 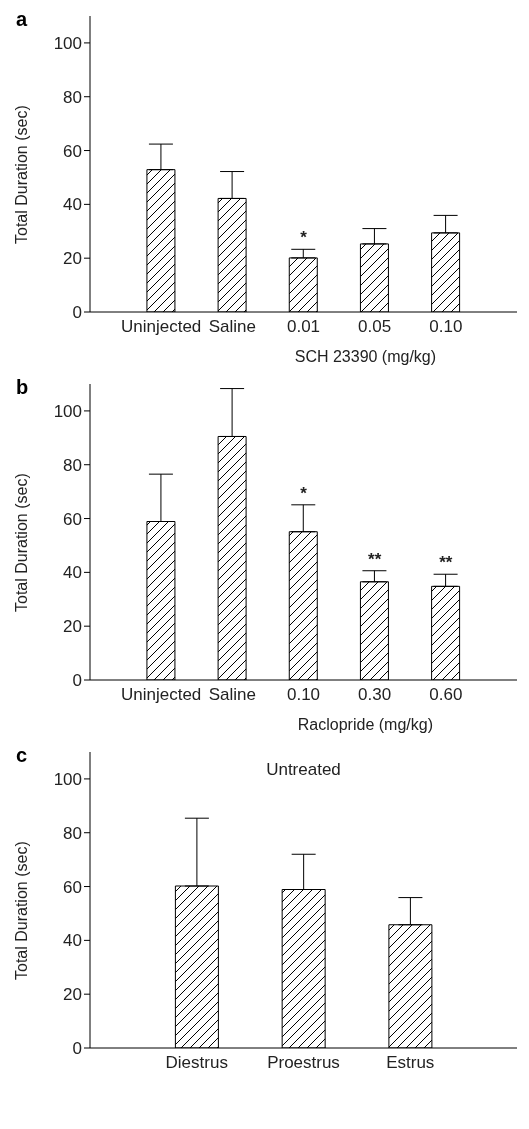 What do you see at coordinates (22, 19) in the screenshot?
I see `chart-title: a` at bounding box center [22, 19].